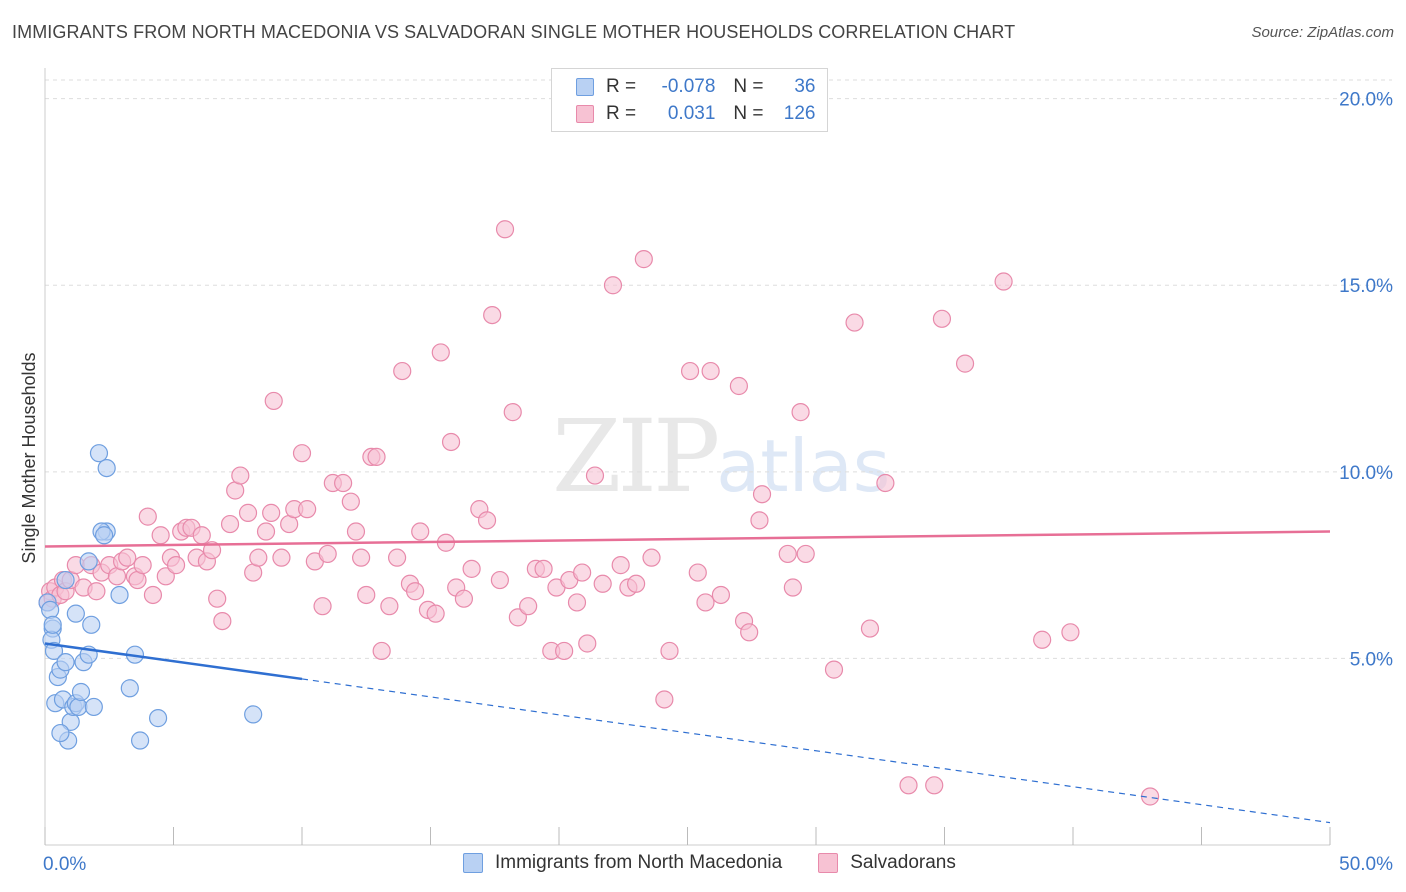 The height and width of the screenshot is (892, 1406). Describe the element at coordinates (816, 751) in the screenshot. I see `north-macedonia-trend-extension` at that location.